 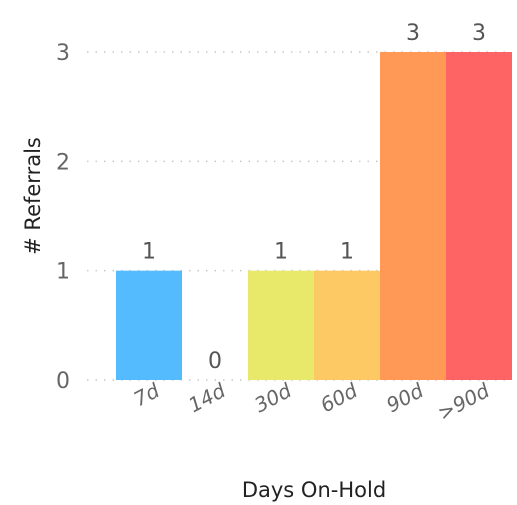 What do you see at coordinates (63, 381) in the screenshot?
I see `y-tick-label: 0` at bounding box center [63, 381].